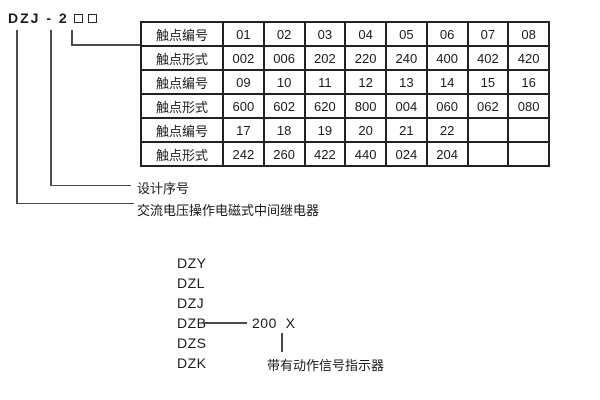  What do you see at coordinates (192, 313) in the screenshot?
I see `series-list: DZY DZL DZJ DZB DZS DZK` at bounding box center [192, 313].